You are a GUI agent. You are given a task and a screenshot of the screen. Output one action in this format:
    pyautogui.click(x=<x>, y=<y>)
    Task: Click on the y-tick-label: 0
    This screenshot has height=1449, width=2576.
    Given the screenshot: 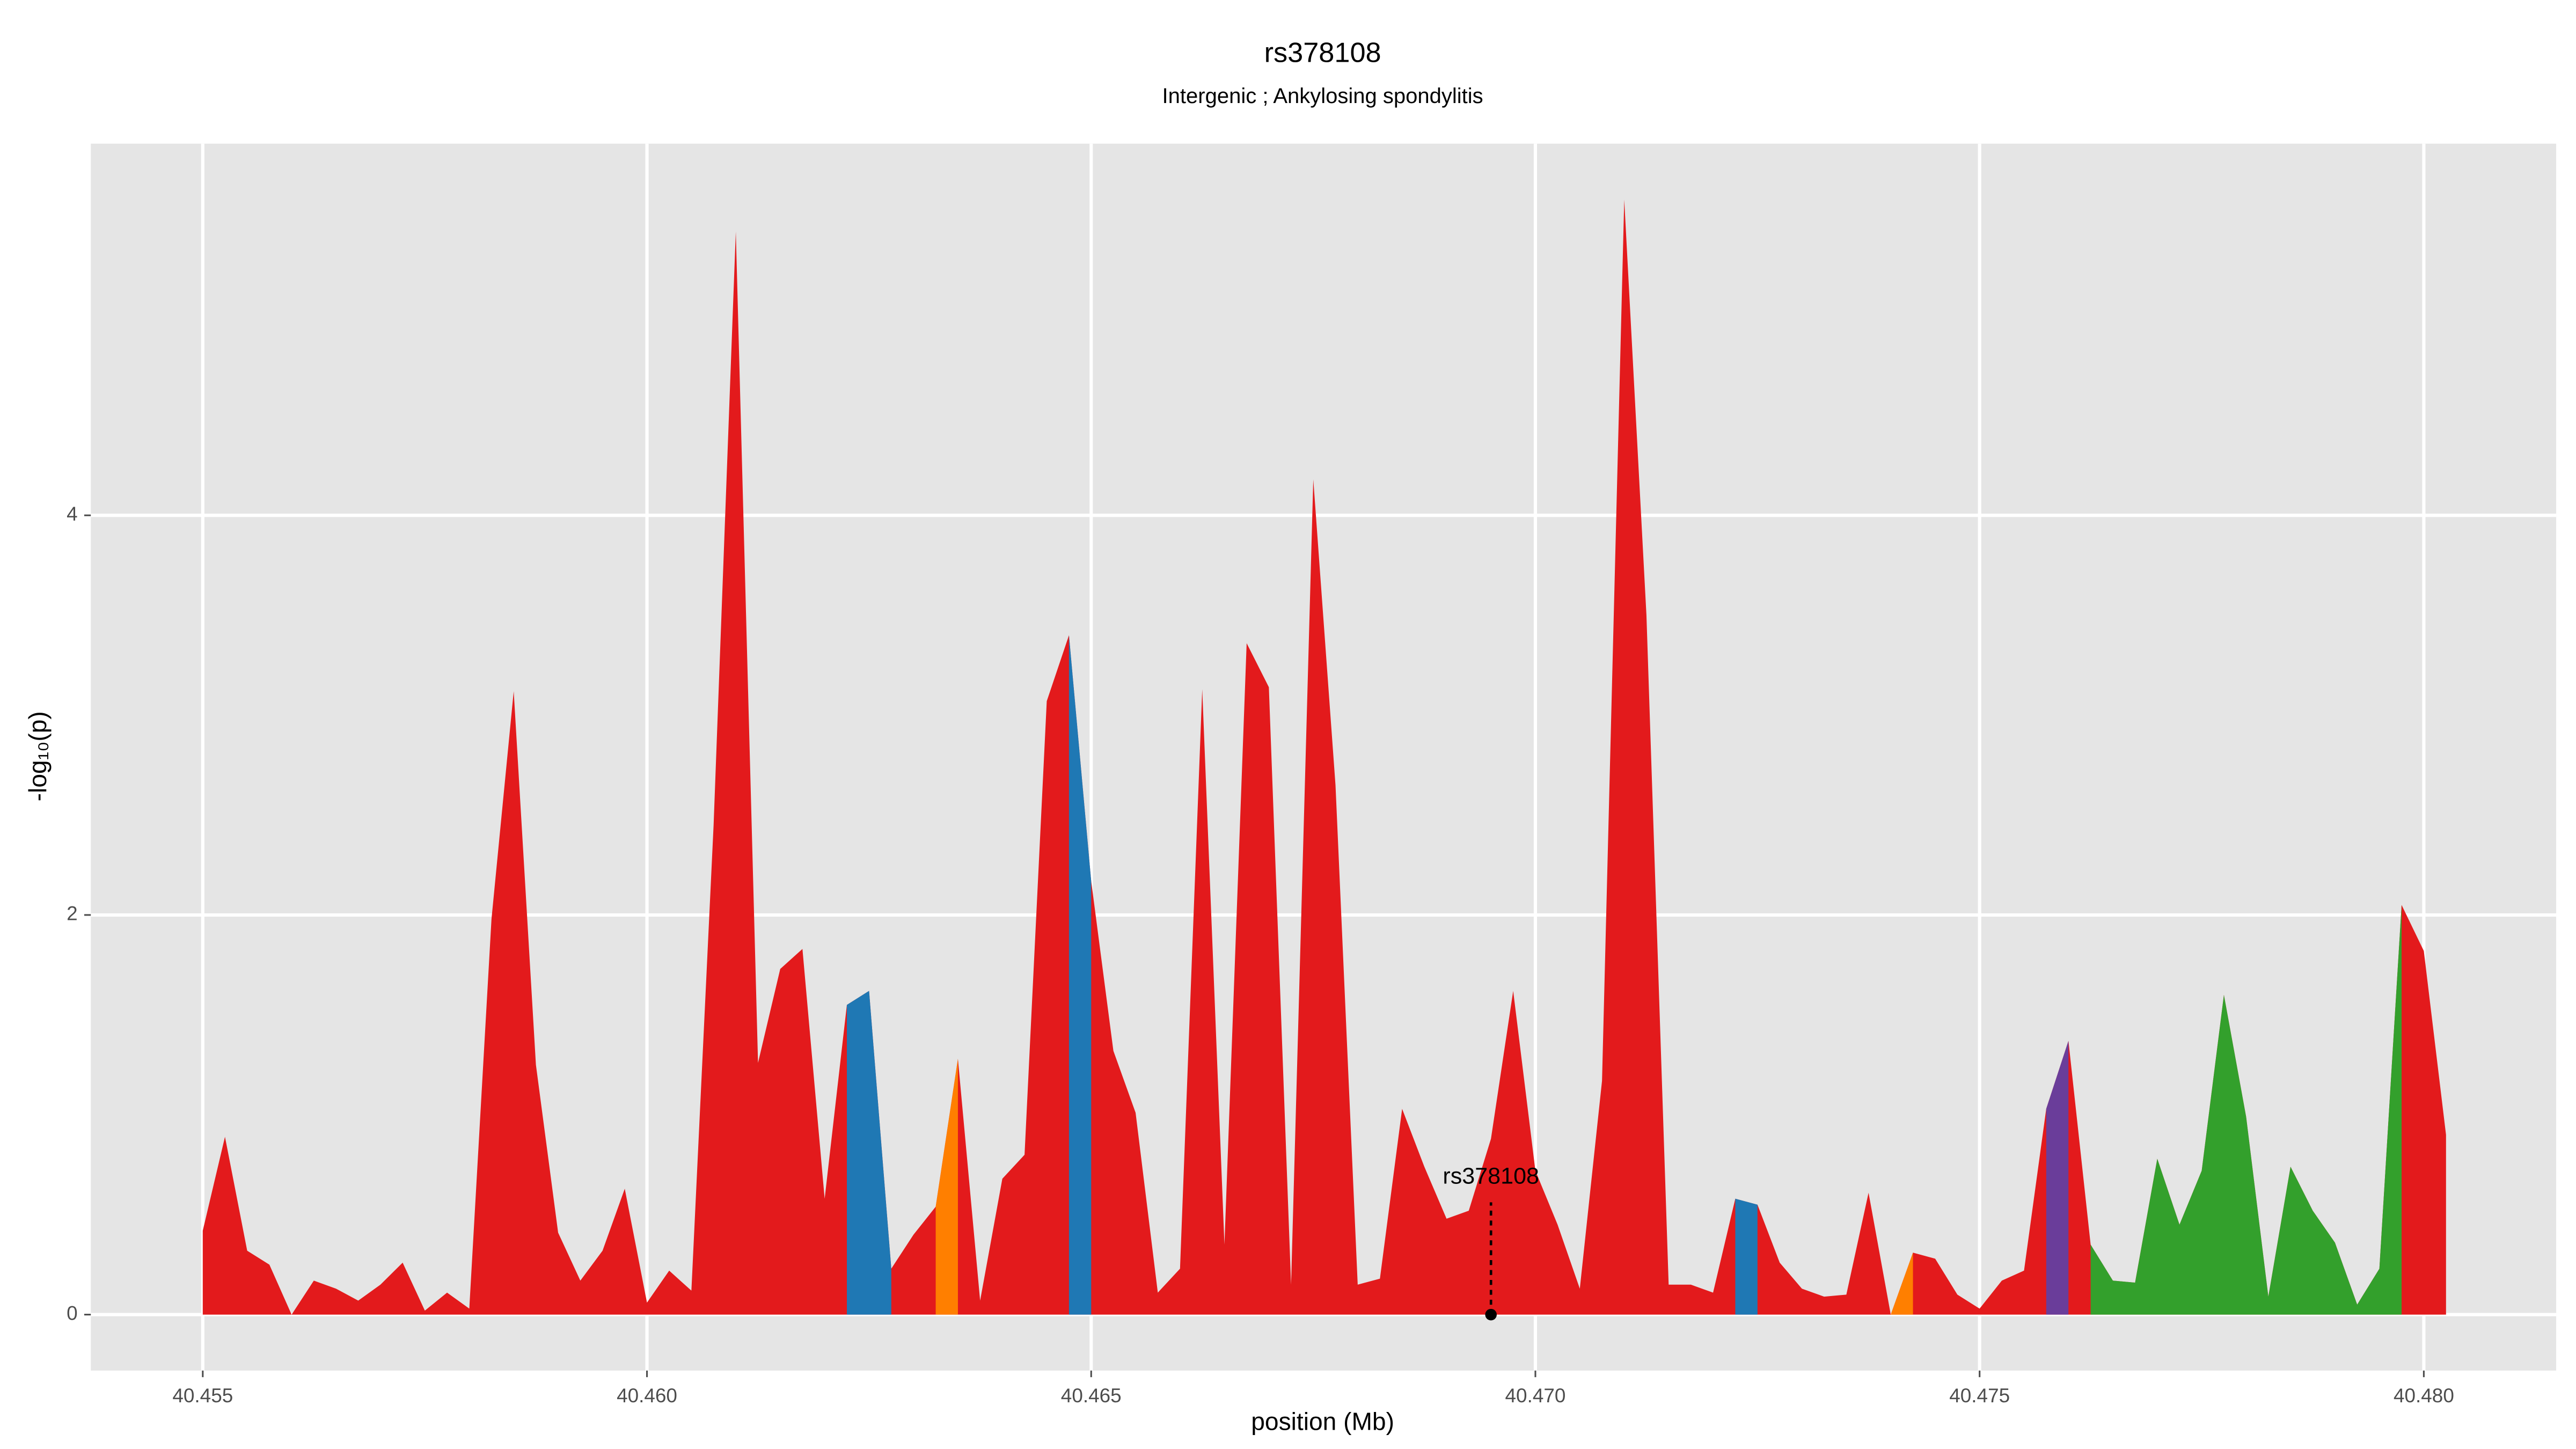 What is the action you would take?
    pyautogui.click(x=72, y=1313)
    